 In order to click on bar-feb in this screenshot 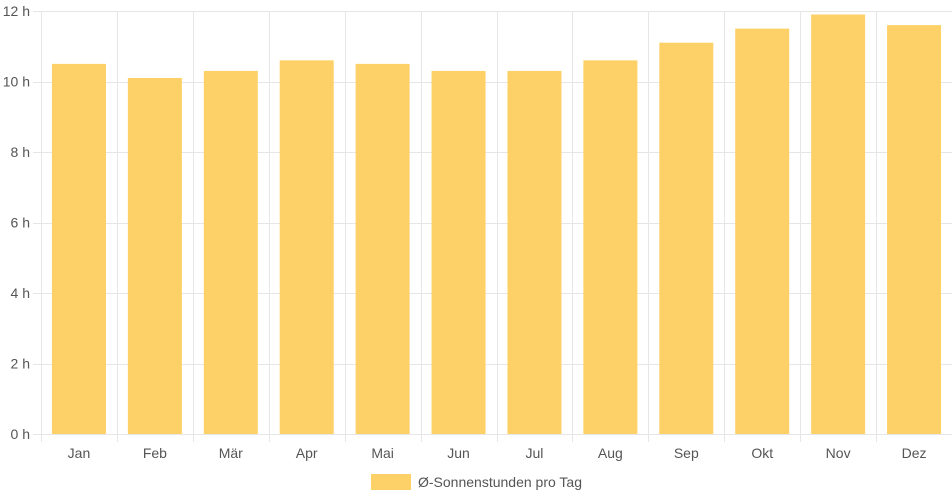, I will do `click(154, 255)`.